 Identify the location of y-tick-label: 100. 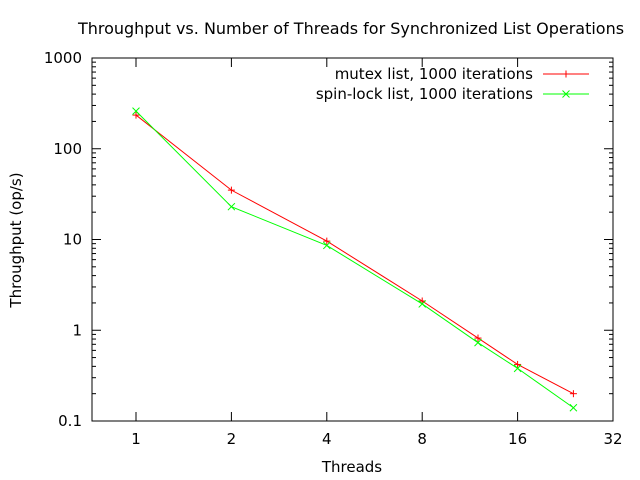
(67, 149).